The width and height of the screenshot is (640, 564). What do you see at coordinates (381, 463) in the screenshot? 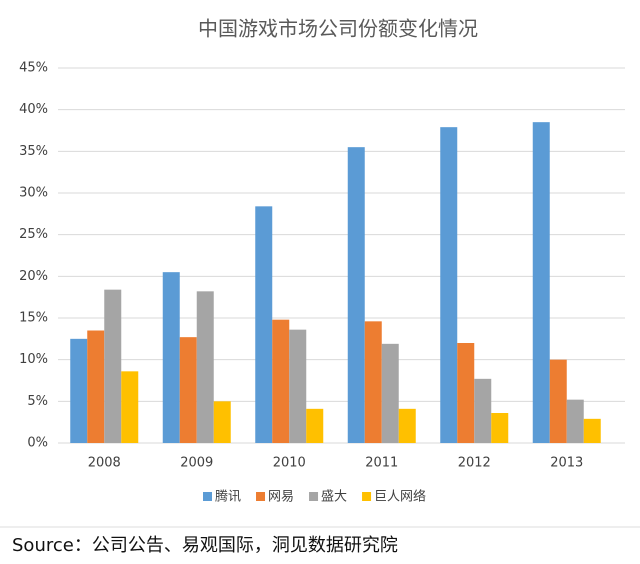
I see `x-tick-label: 2011` at bounding box center [381, 463].